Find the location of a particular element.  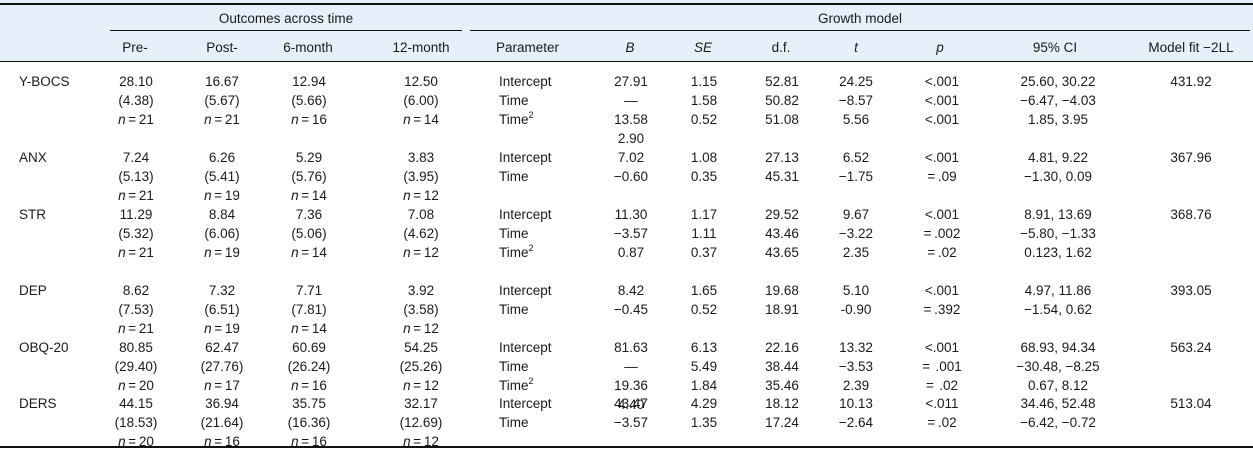

col-header-95ci: 95% CI is located at coordinates (1055, 47).